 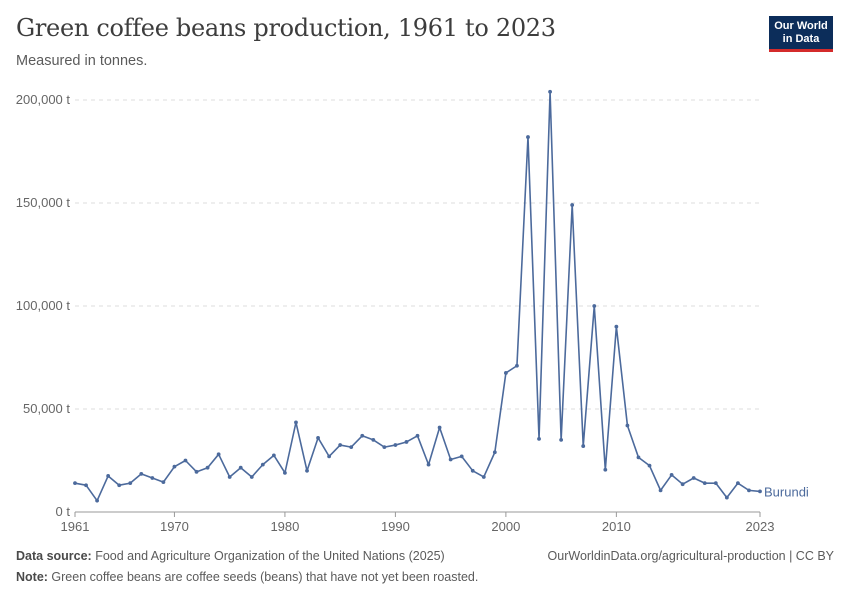 What do you see at coordinates (395, 526) in the screenshot?
I see `x-tick-label-1990: 1990` at bounding box center [395, 526].